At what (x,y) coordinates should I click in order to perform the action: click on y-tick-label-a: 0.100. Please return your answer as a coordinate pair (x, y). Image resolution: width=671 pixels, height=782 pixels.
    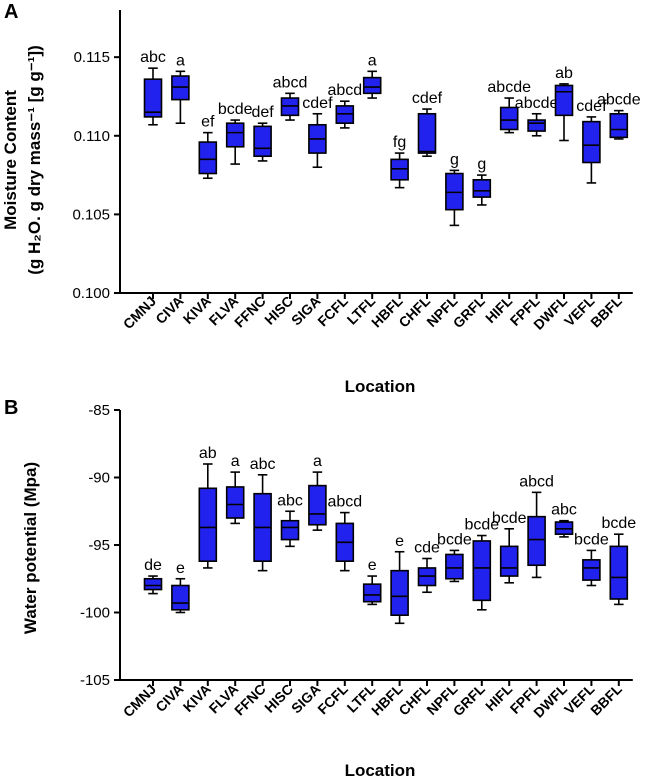
    Looking at the image, I should click on (91, 293).